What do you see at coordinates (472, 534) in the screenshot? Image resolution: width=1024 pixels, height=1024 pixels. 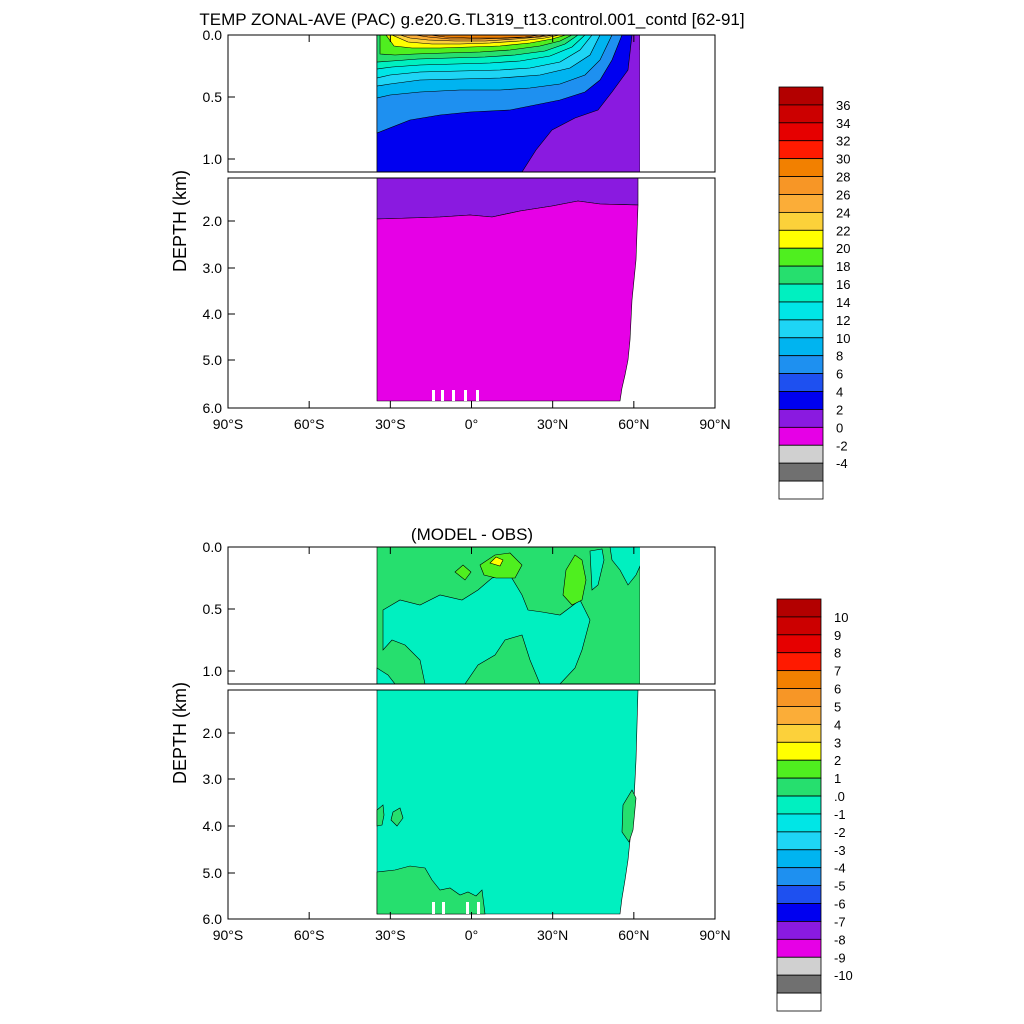 I see `chart-title: (MODEL - OBS)` at bounding box center [472, 534].